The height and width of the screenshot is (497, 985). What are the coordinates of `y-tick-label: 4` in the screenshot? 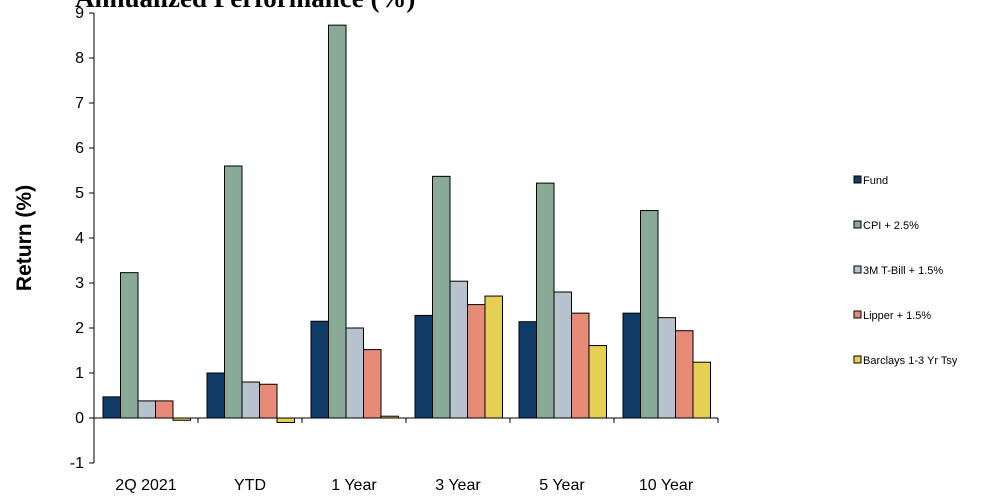 It's located at (79, 238).